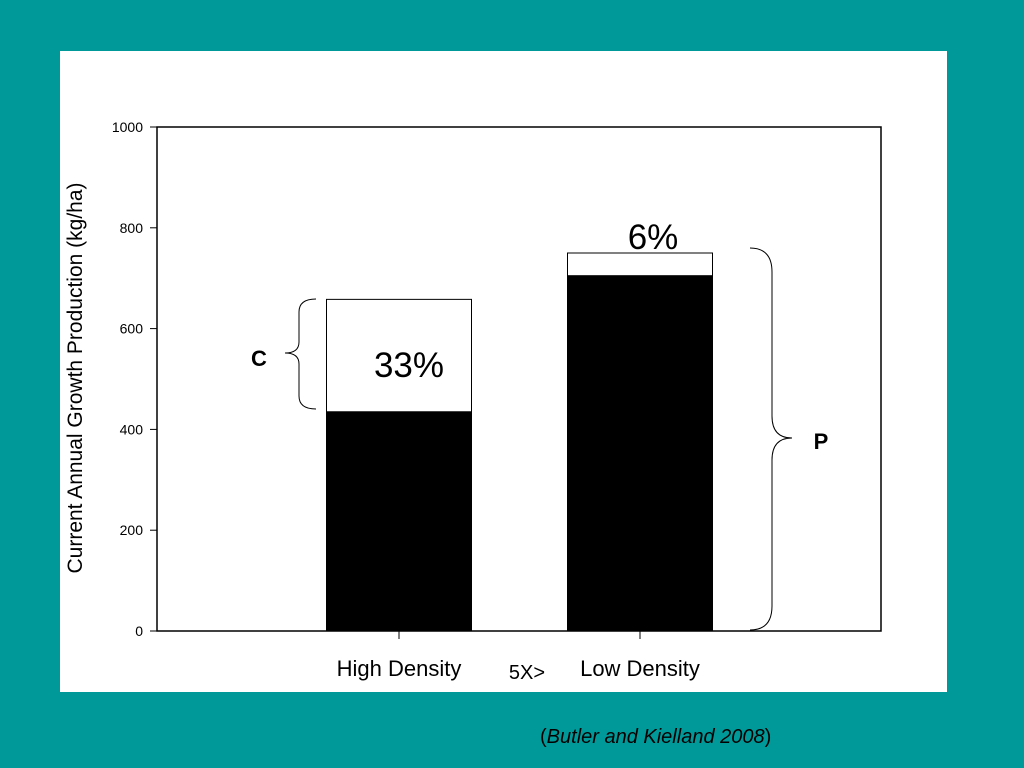  I want to click on bar-high-density-upper, so click(399, 355).